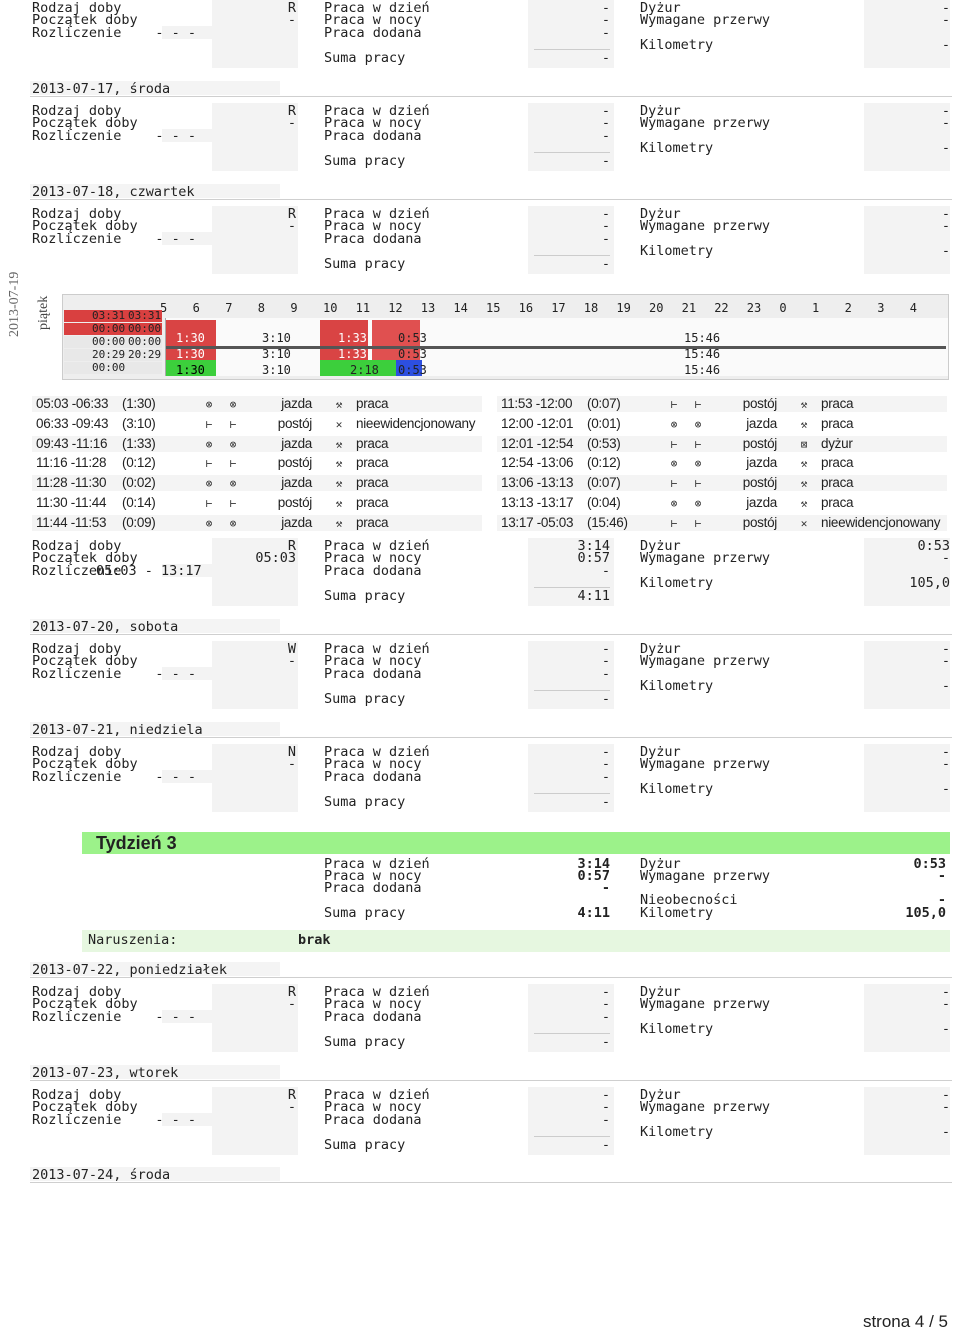 Image resolution: width=960 pixels, height=1334 pixels. Describe the element at coordinates (352, 338) in the screenshot. I see `mark-7: 1:33` at that location.